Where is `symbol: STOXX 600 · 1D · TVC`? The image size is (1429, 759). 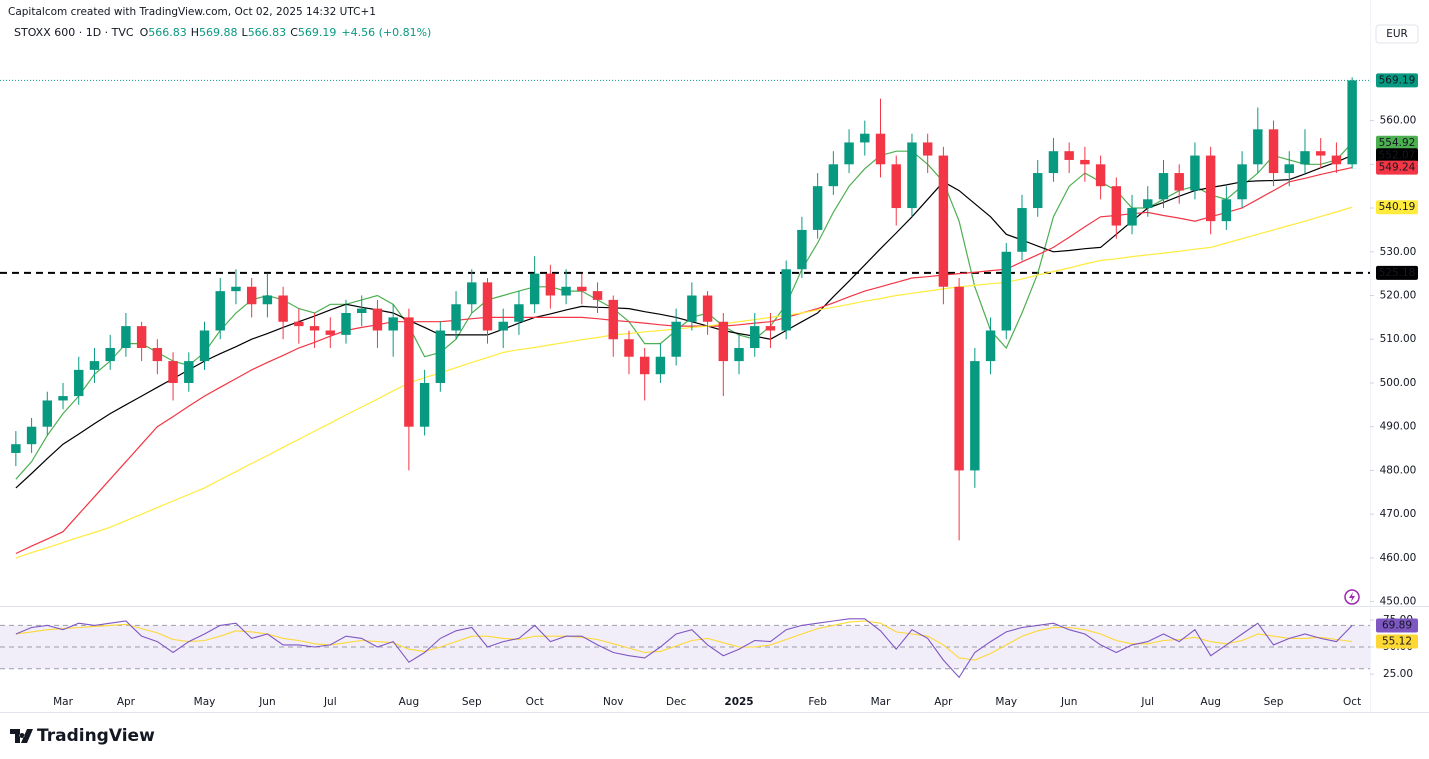
symbol: STOXX 600 · 1D · TVC is located at coordinates (74, 32).